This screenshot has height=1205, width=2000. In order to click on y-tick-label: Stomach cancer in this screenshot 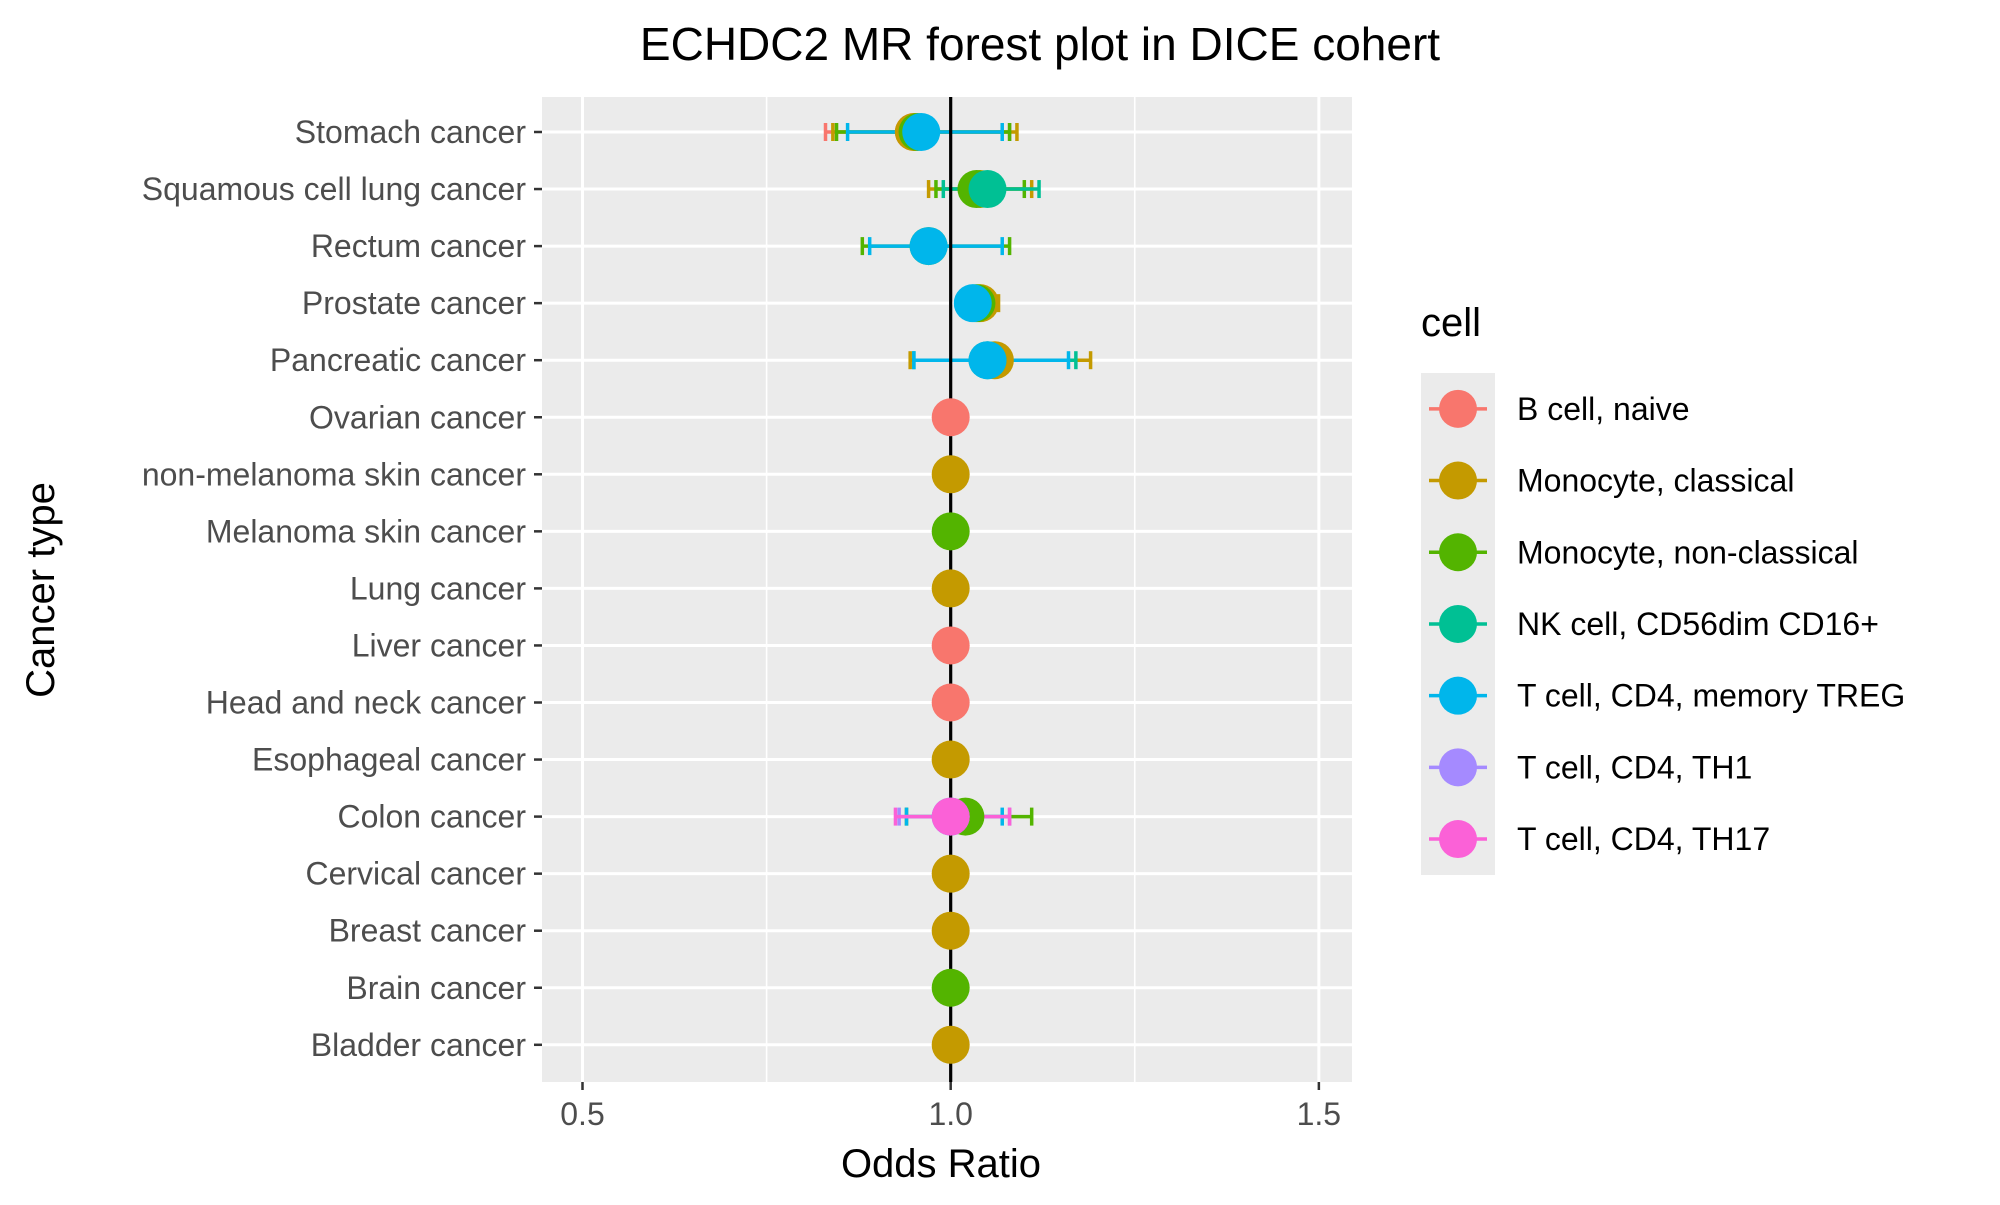, I will do `click(411, 132)`.